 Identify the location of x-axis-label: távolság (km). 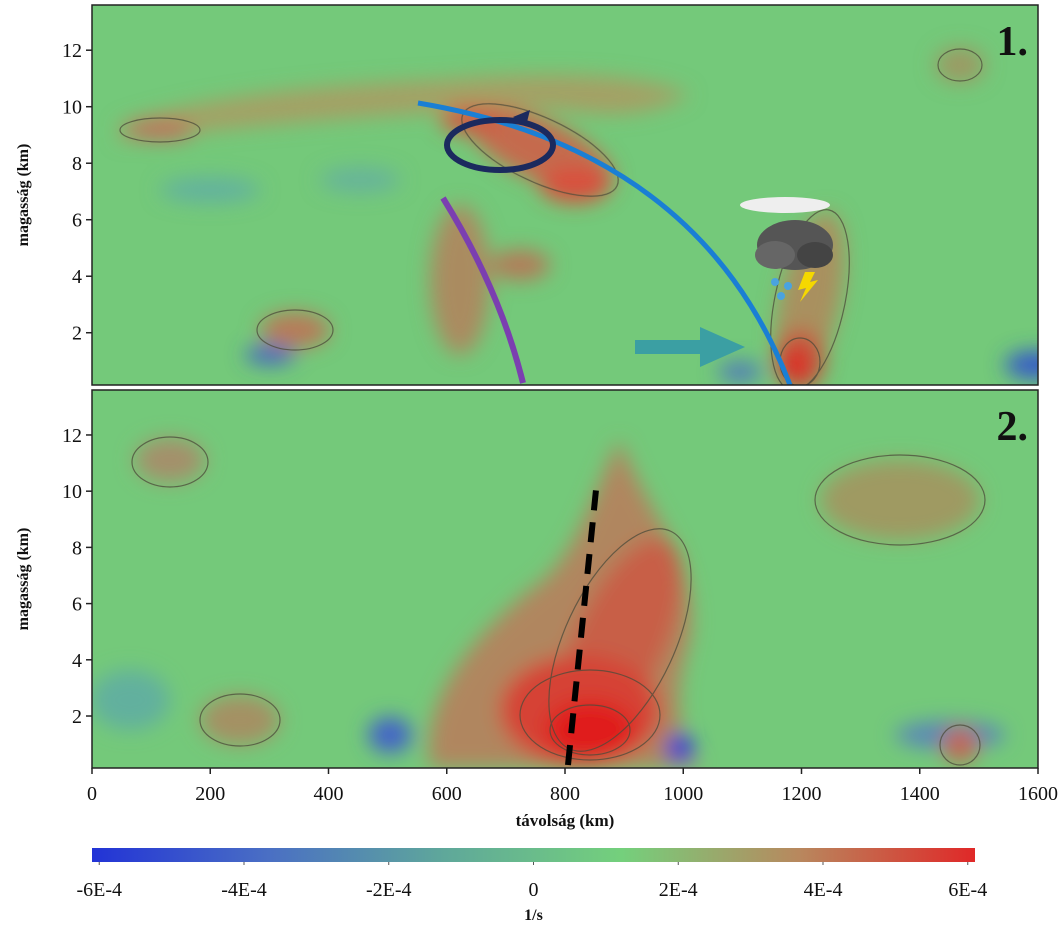
(565, 820).